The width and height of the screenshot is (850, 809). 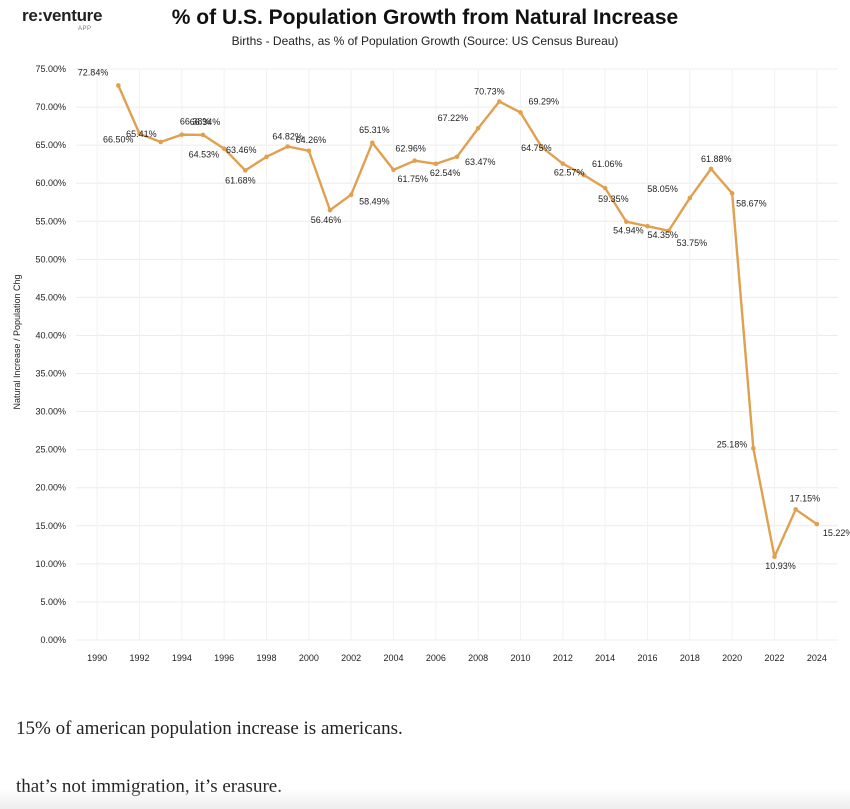 What do you see at coordinates (50, 335) in the screenshot?
I see `y-tick-label: 40.00%` at bounding box center [50, 335].